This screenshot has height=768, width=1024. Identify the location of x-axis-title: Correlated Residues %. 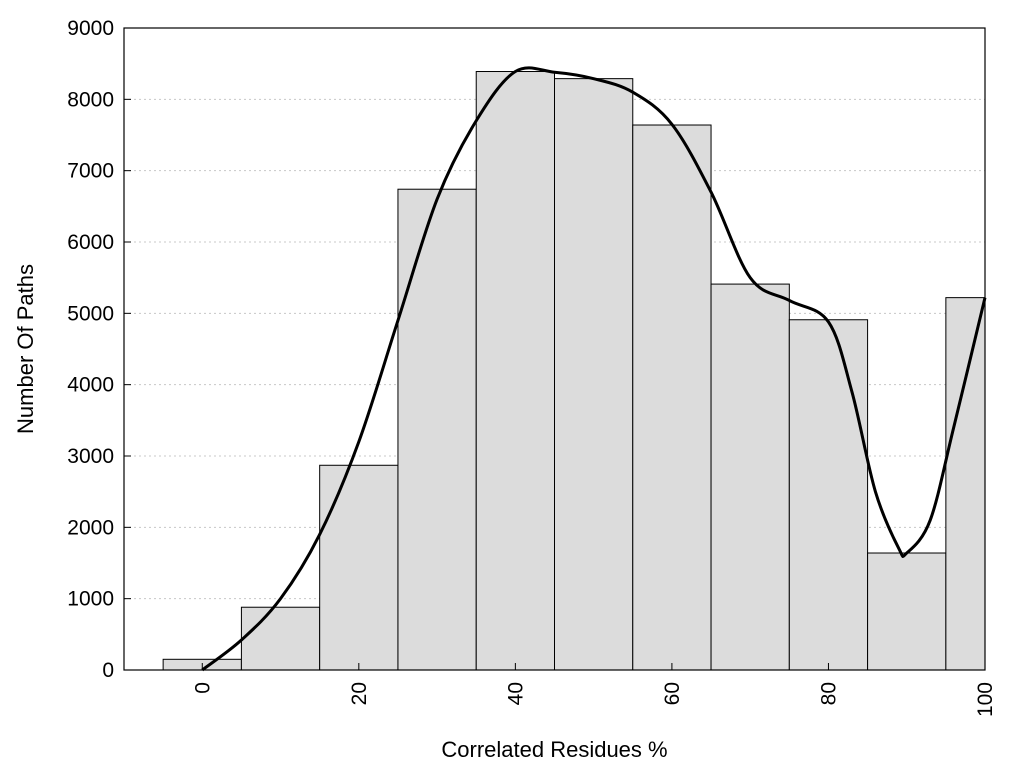
(554, 749).